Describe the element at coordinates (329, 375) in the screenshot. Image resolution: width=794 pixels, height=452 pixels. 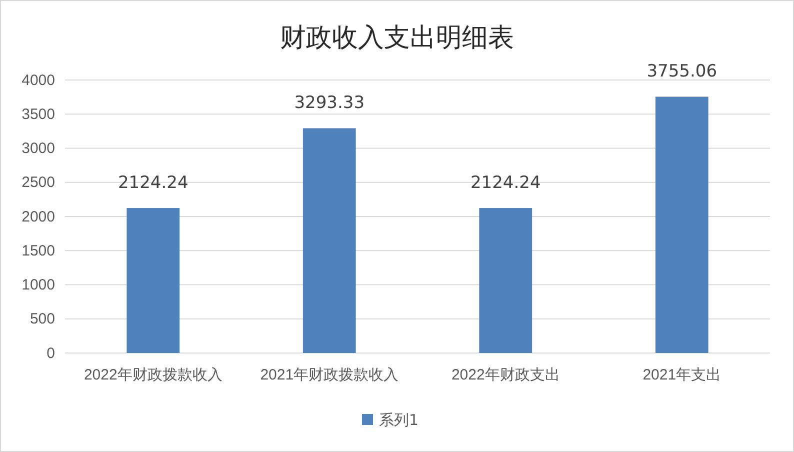
I see `x-tick-label: 2021年财政拨款收入` at that location.